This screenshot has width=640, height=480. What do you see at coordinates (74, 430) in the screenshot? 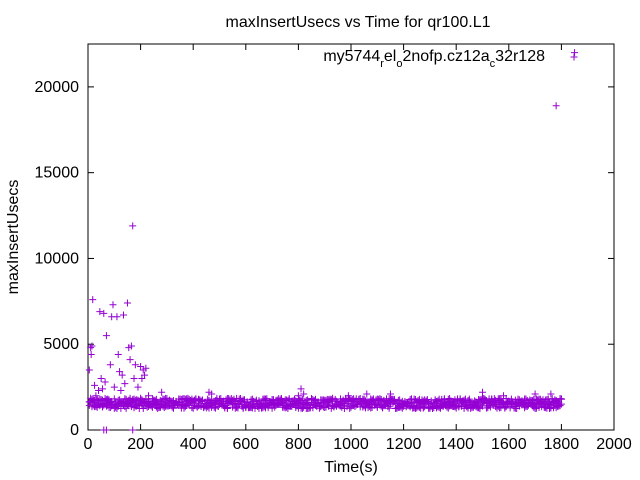
I see `y-tick-label: 0` at bounding box center [74, 430].